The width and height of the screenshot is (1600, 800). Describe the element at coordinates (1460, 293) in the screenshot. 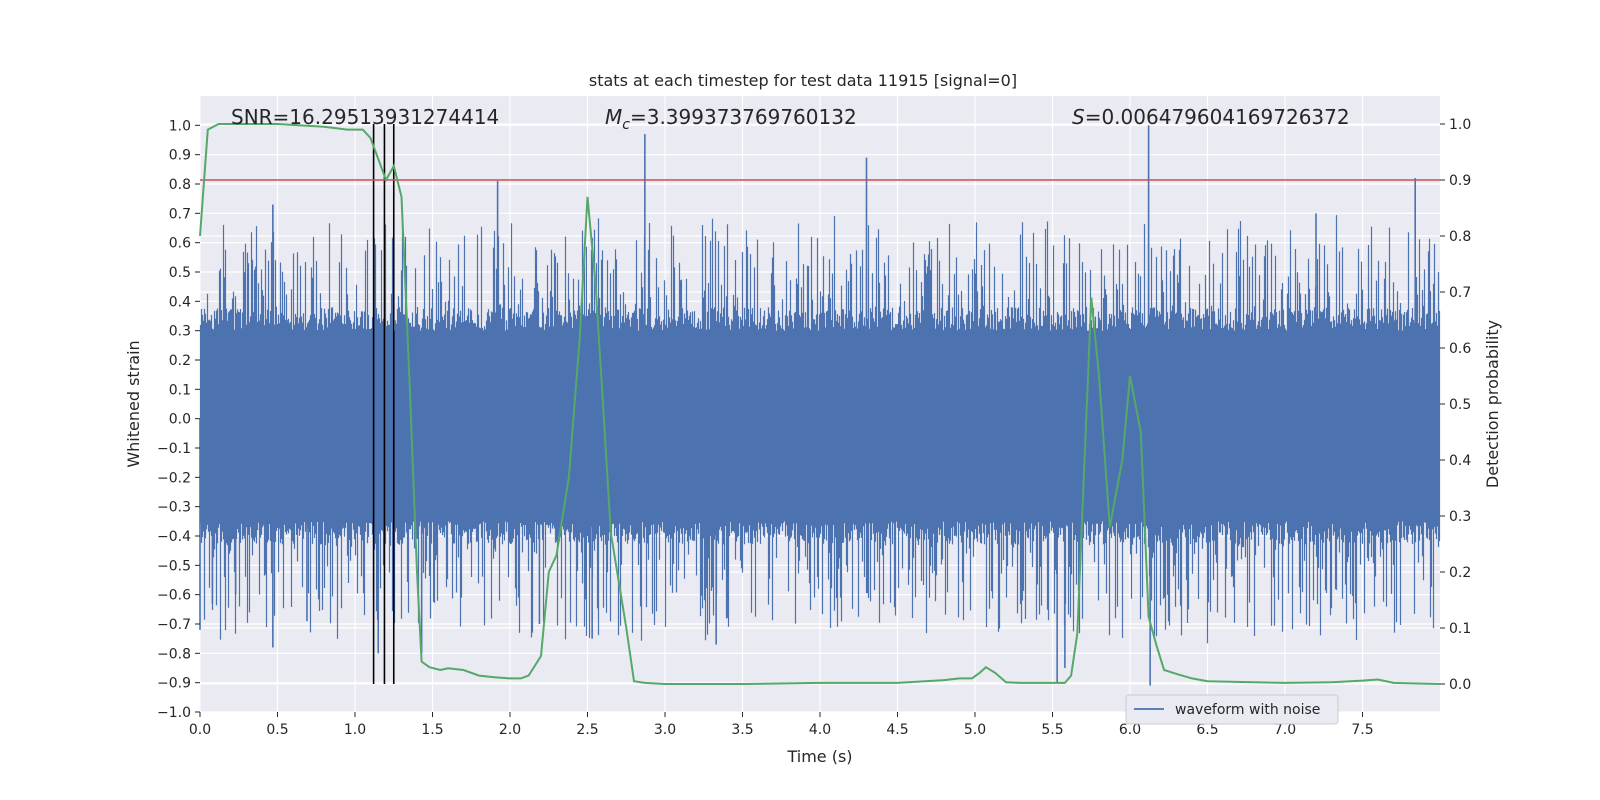

I see `y2-tick-label: 0.7` at that location.